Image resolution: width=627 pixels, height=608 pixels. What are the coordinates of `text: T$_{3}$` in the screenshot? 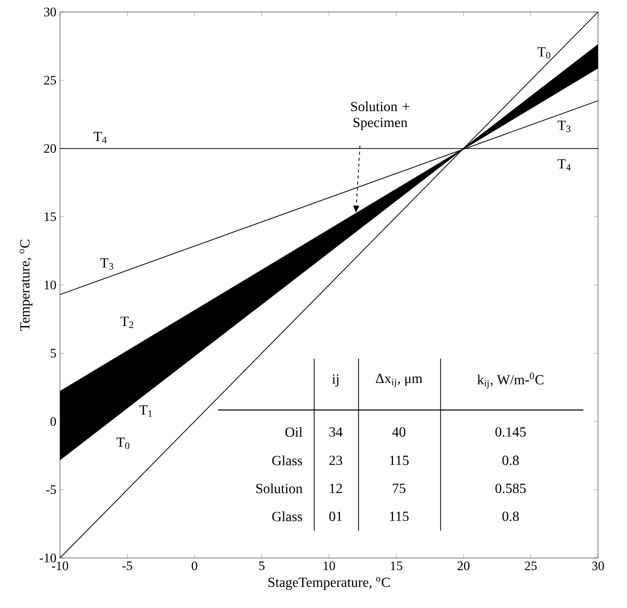 It's located at (107, 264).